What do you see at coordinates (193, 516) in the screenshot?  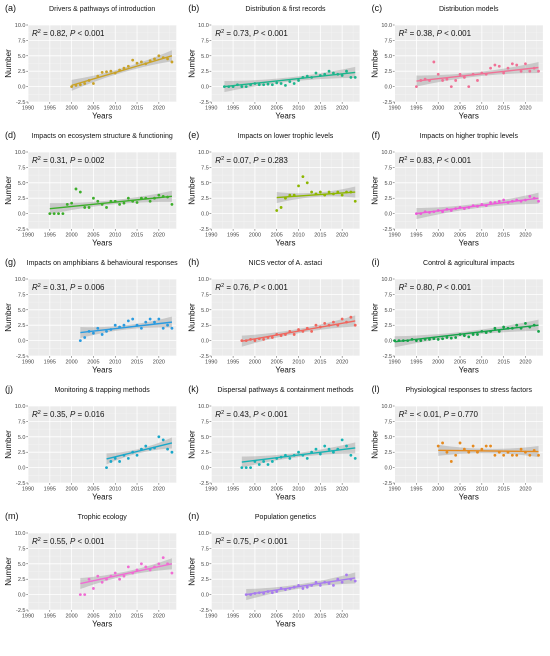 I see `panel-tag: (n)` at bounding box center [193, 516].